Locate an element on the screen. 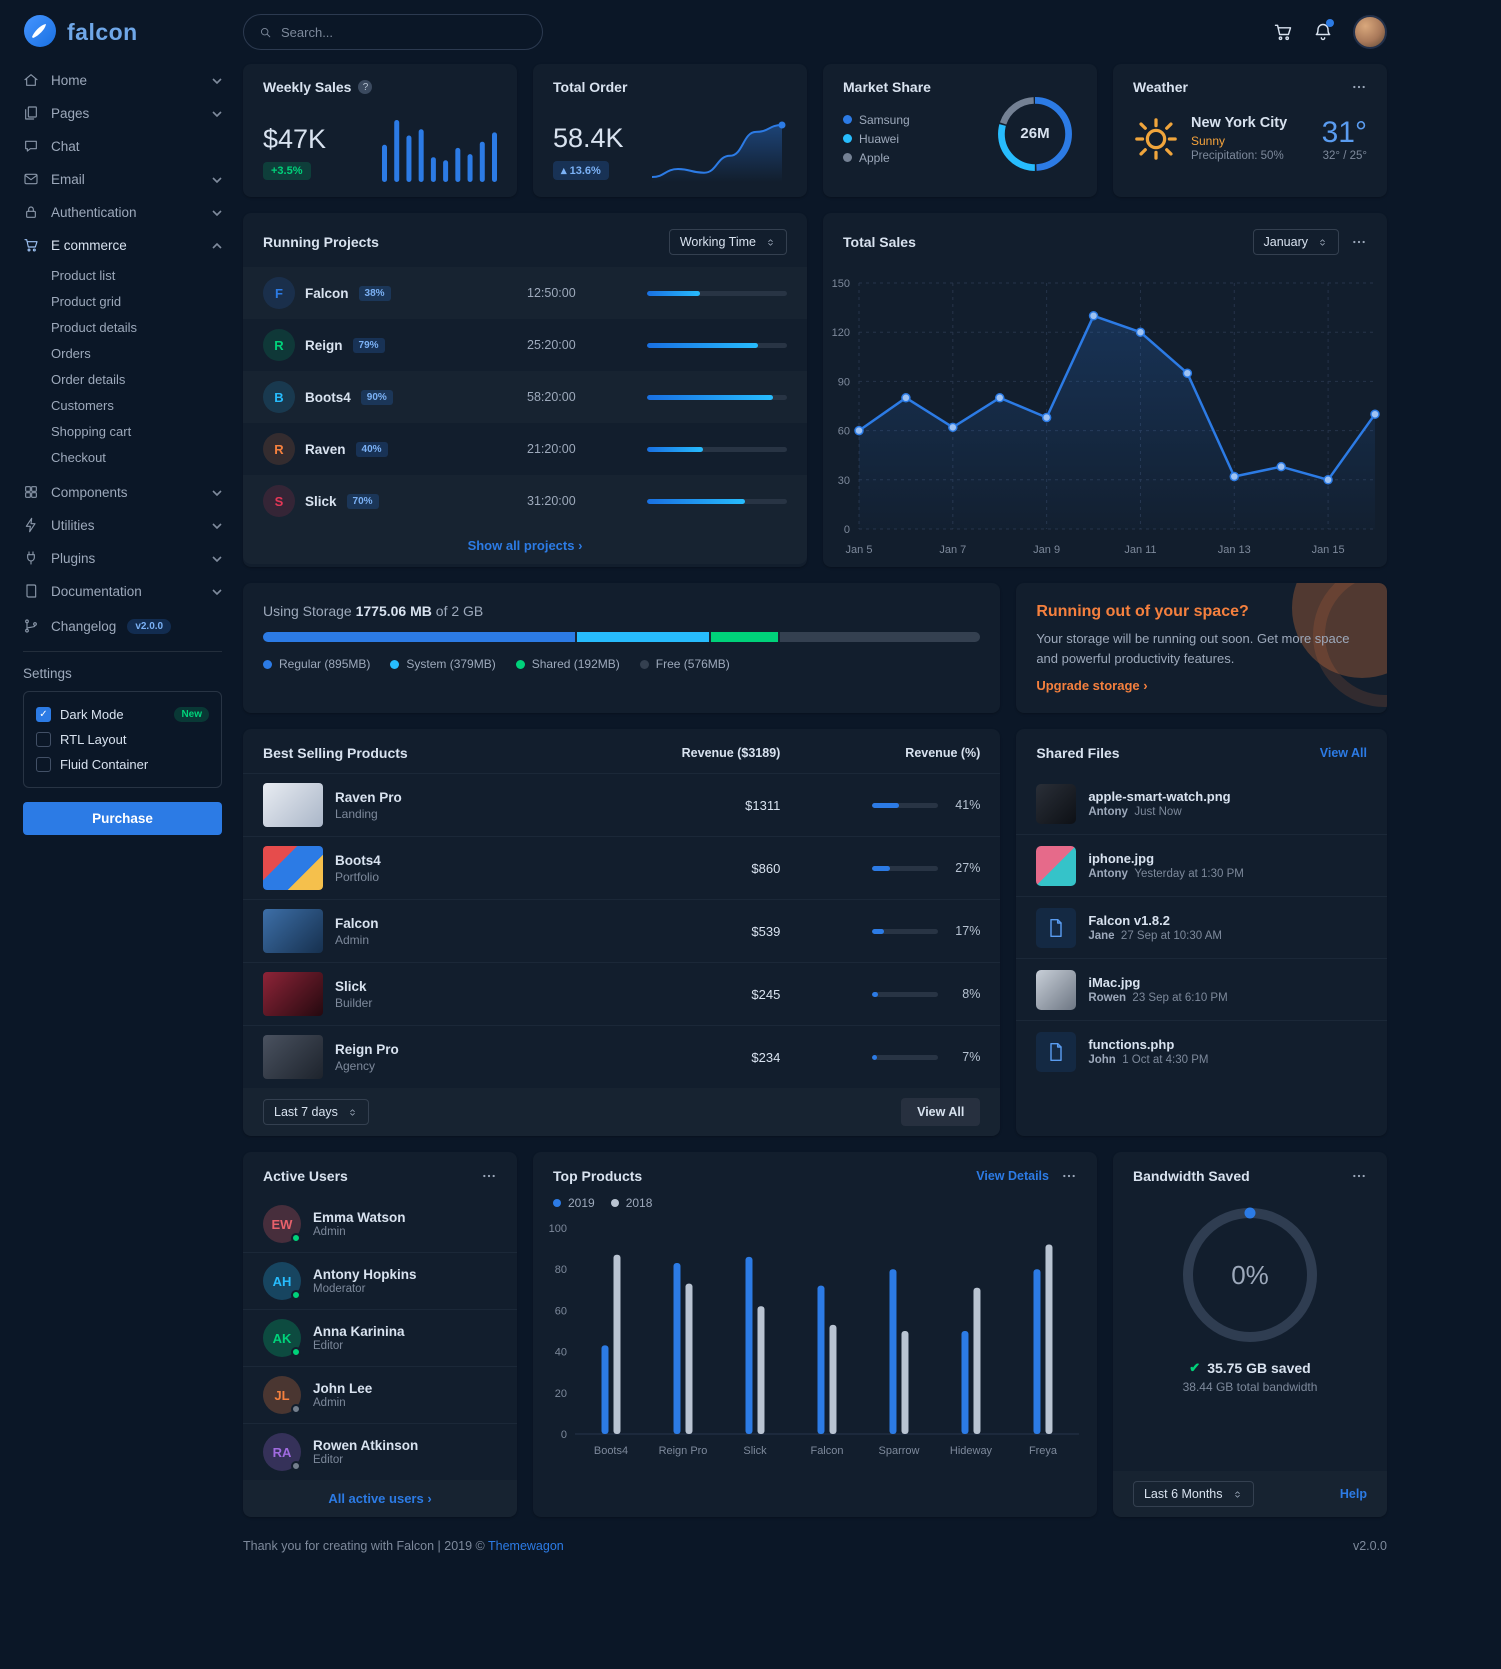 This screenshot has height=1669, width=1501. setting-rtl-layout: RTL Layout is located at coordinates (122, 739).